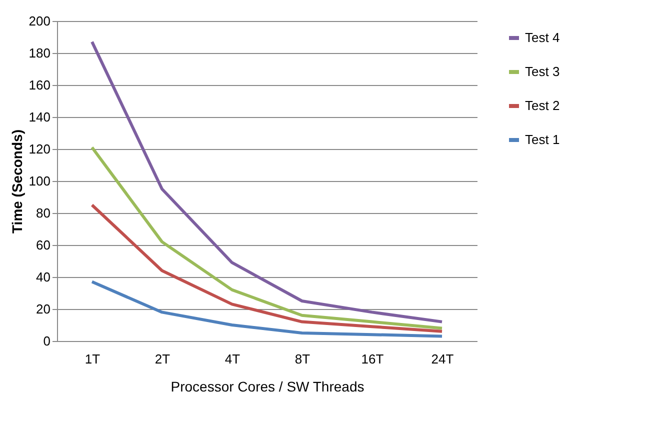 The width and height of the screenshot is (653, 447). I want to click on legend-label: Test 1, so click(542, 139).